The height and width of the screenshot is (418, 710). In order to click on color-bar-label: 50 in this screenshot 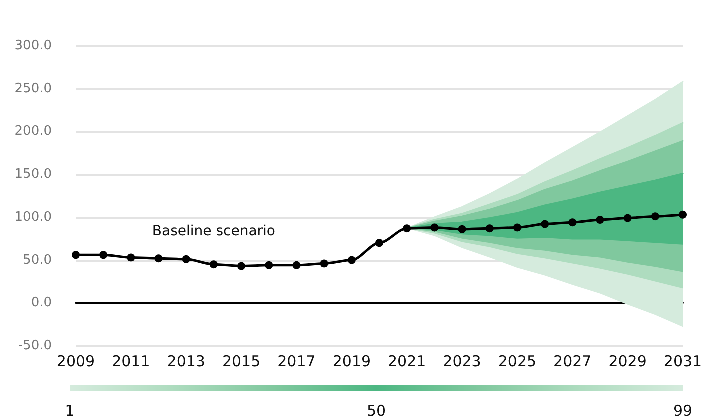, I will do `click(376, 410)`.